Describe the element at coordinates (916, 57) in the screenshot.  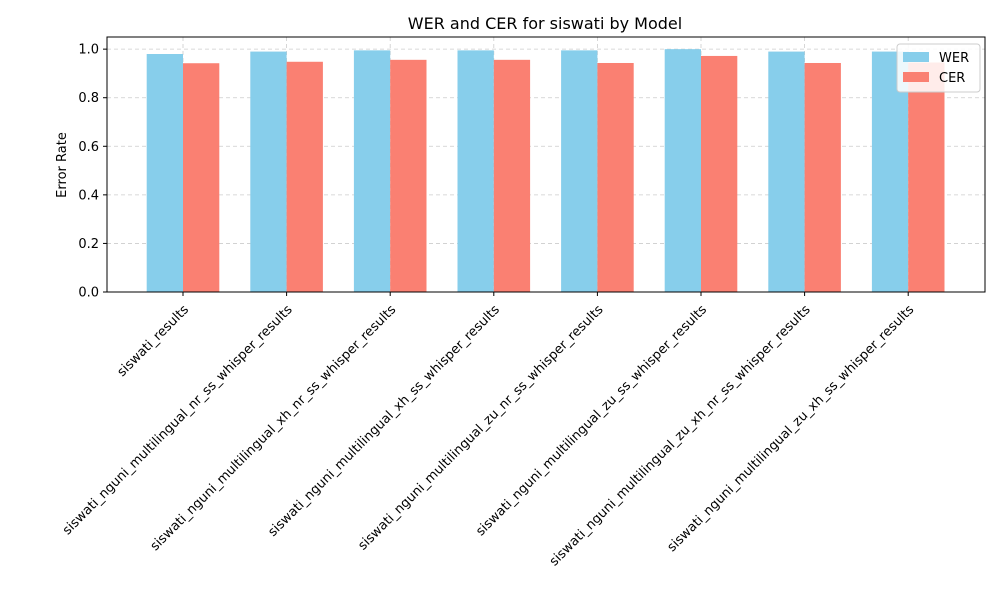
I see `legend-swatch-wer` at that location.